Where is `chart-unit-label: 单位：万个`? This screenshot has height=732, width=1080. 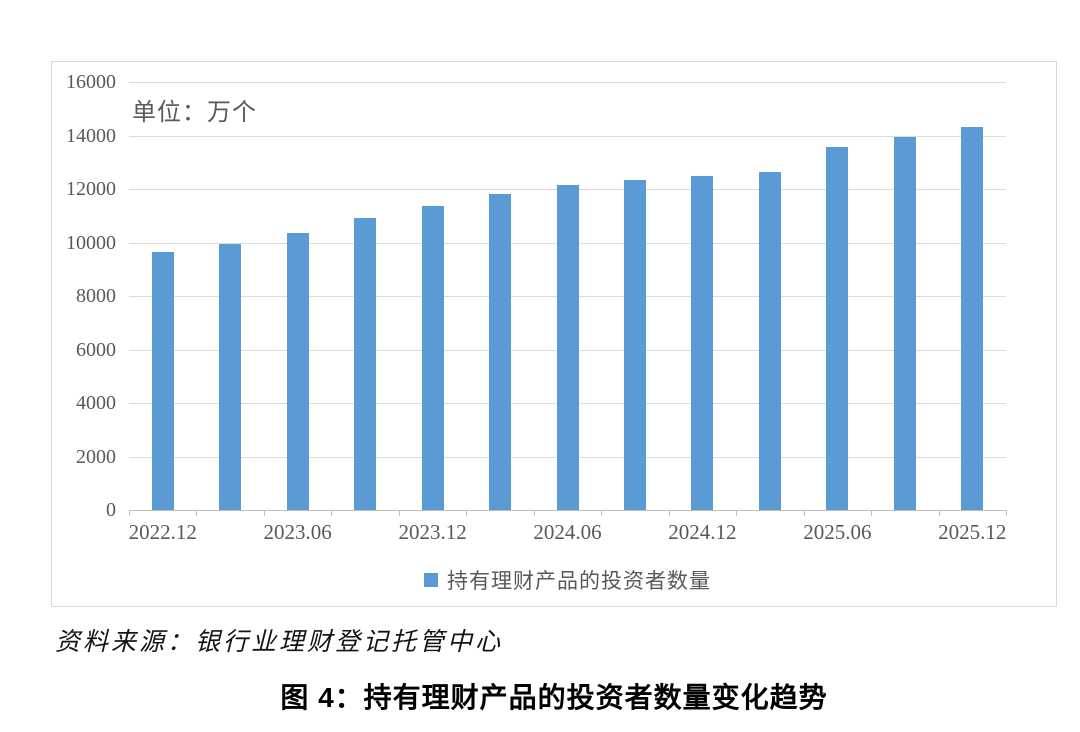 chart-unit-label: 单位：万个 is located at coordinates (194, 113).